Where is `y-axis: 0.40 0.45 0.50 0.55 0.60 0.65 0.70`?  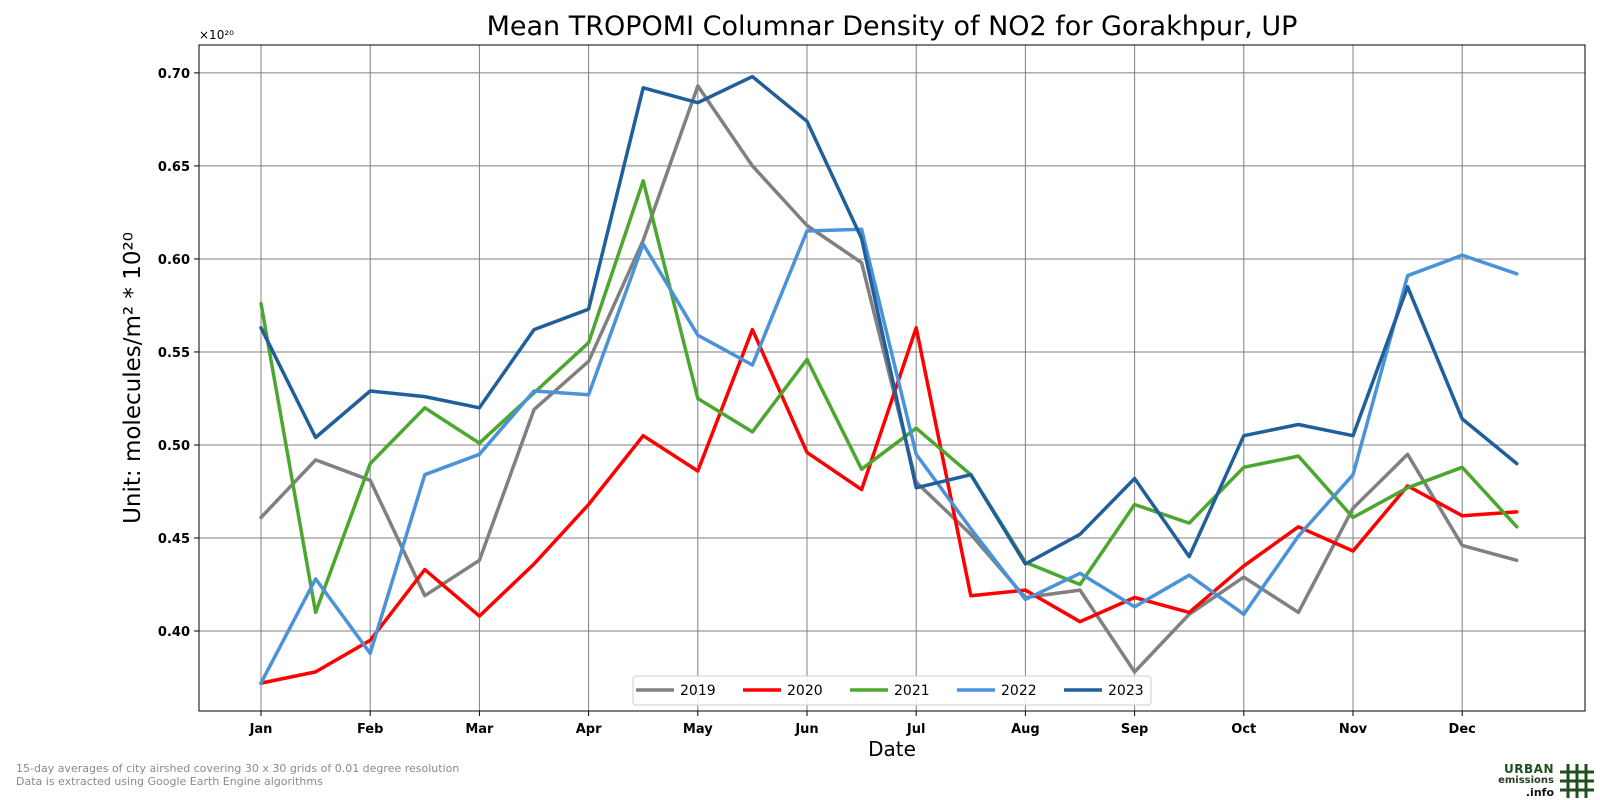 y-axis: 0.40 0.45 0.50 0.55 0.60 0.65 0.70 is located at coordinates (178, 353).